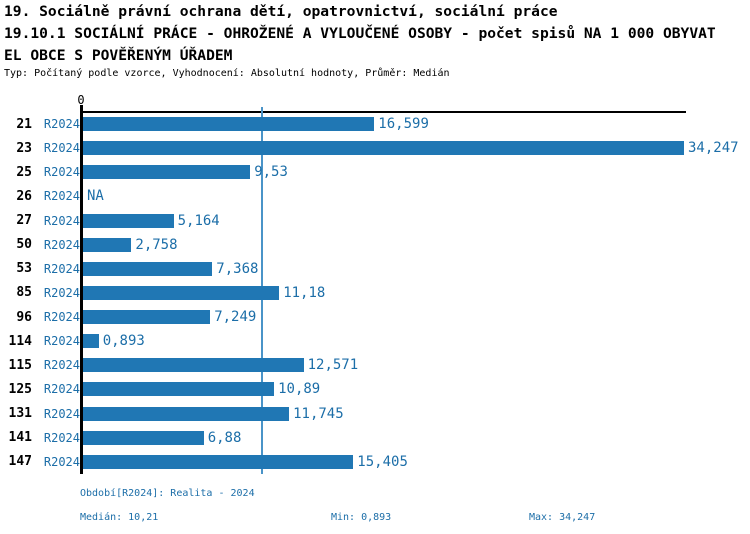  What do you see at coordinates (416, 196) in the screenshot?
I see `bar-track: NA` at bounding box center [416, 196].